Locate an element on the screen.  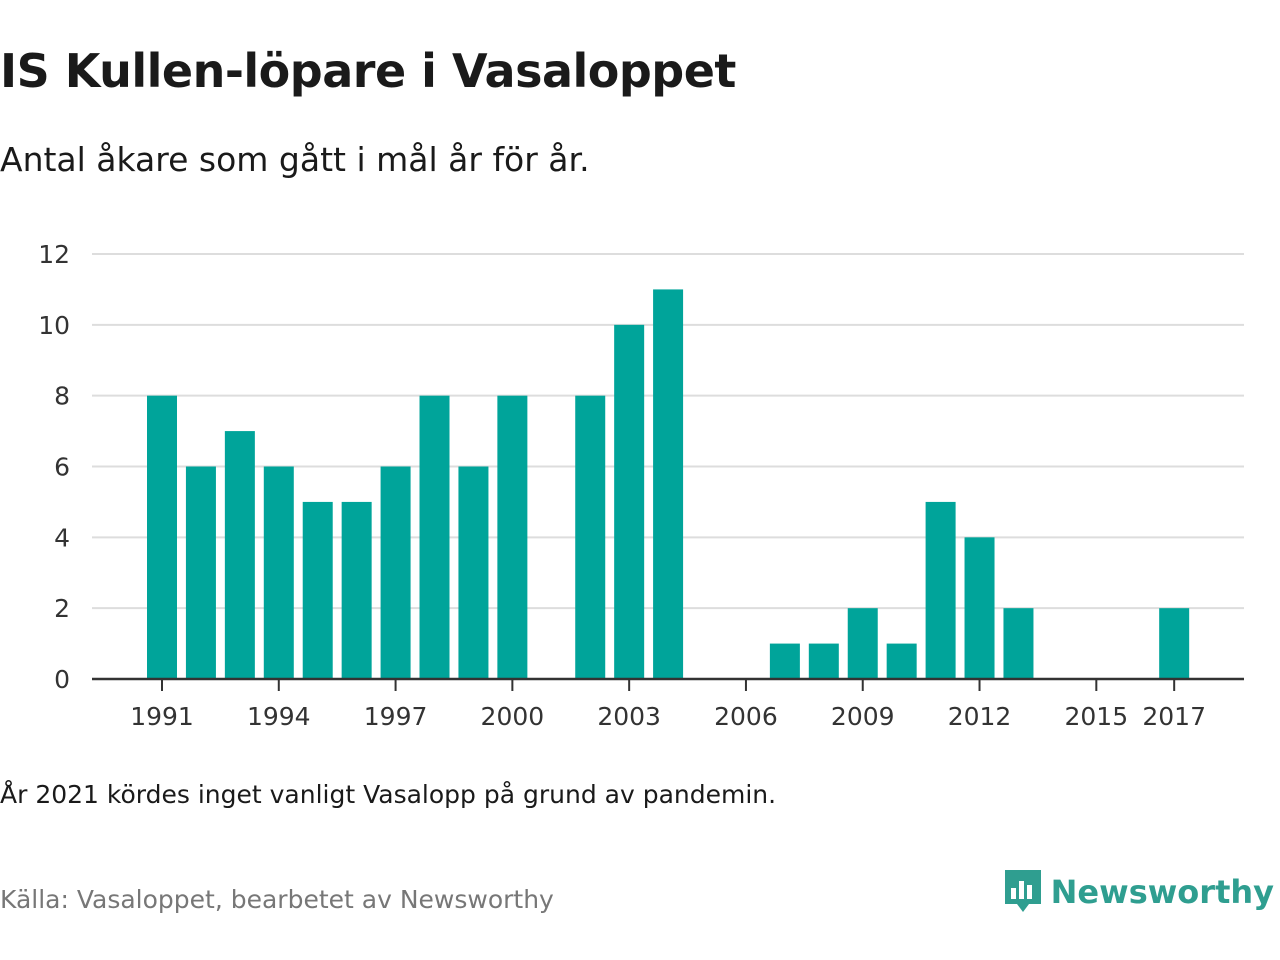
x-tick-label: 2006 is located at coordinates (746, 716).